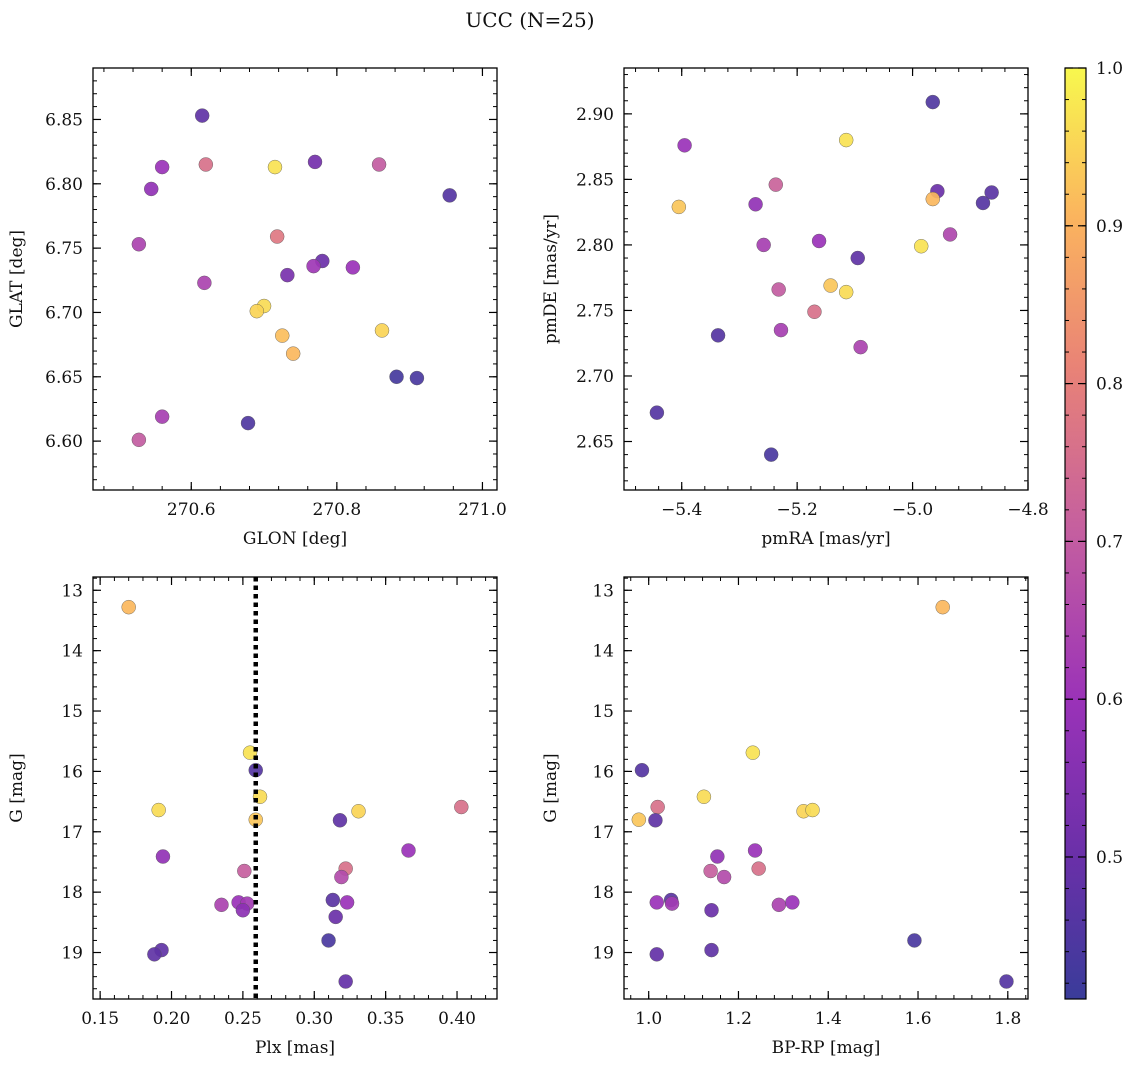  Describe the element at coordinates (826, 1048) in the screenshot. I see `x-axis-label: BP-RP [mag]` at that location.